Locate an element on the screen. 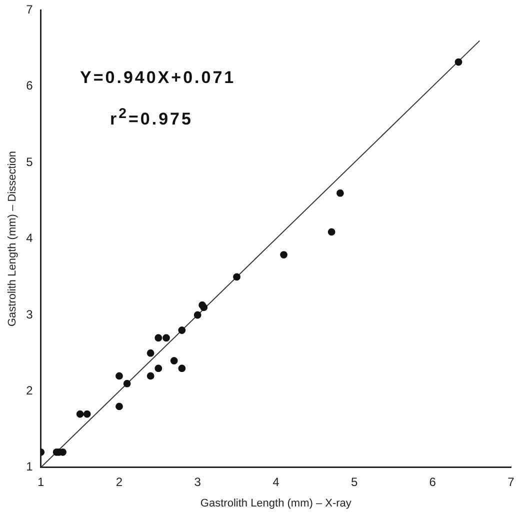 This screenshot has height=518, width=519. x-tick-label: 3 is located at coordinates (198, 481).